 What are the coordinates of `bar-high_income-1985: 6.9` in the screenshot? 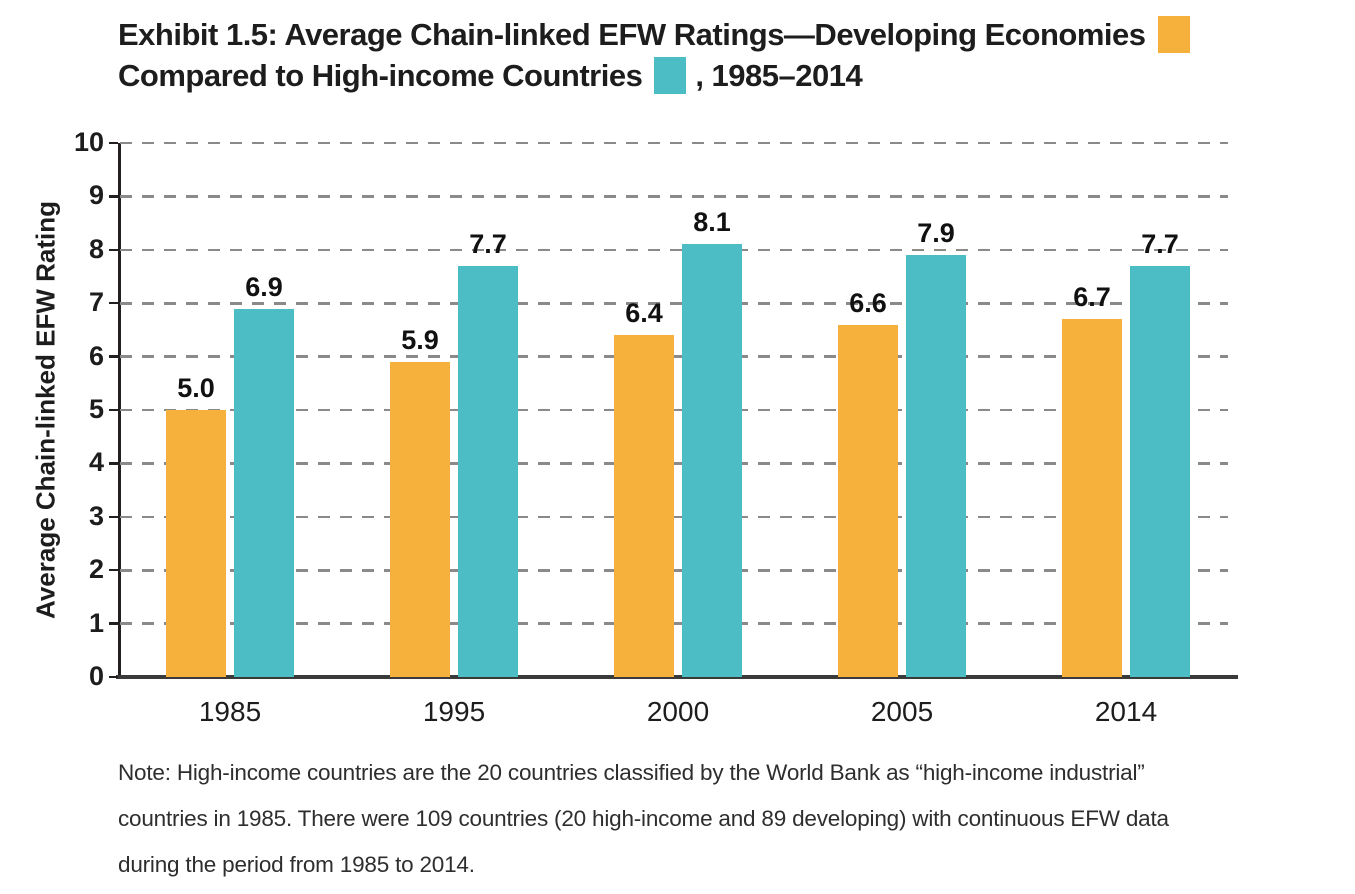 It's located at (264, 474).